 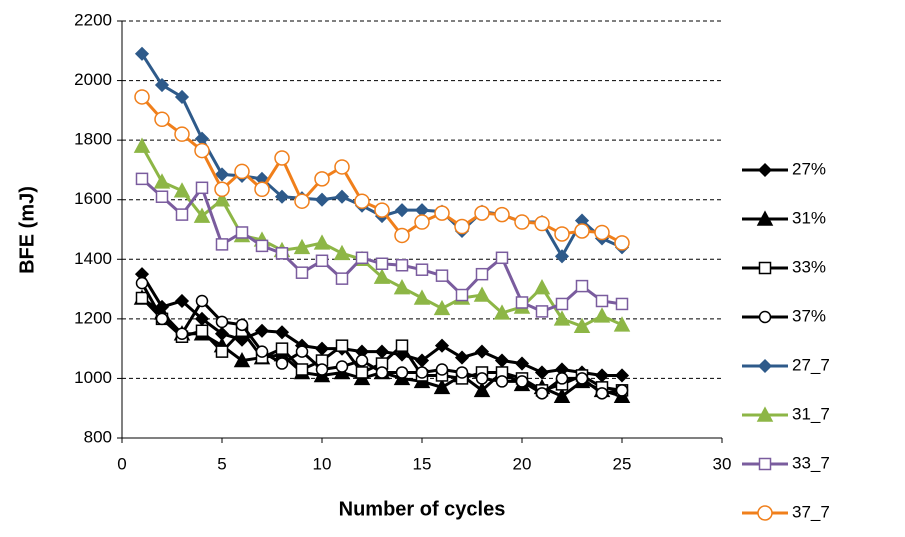 I want to click on legend-label: 27_7, so click(x=811, y=364).